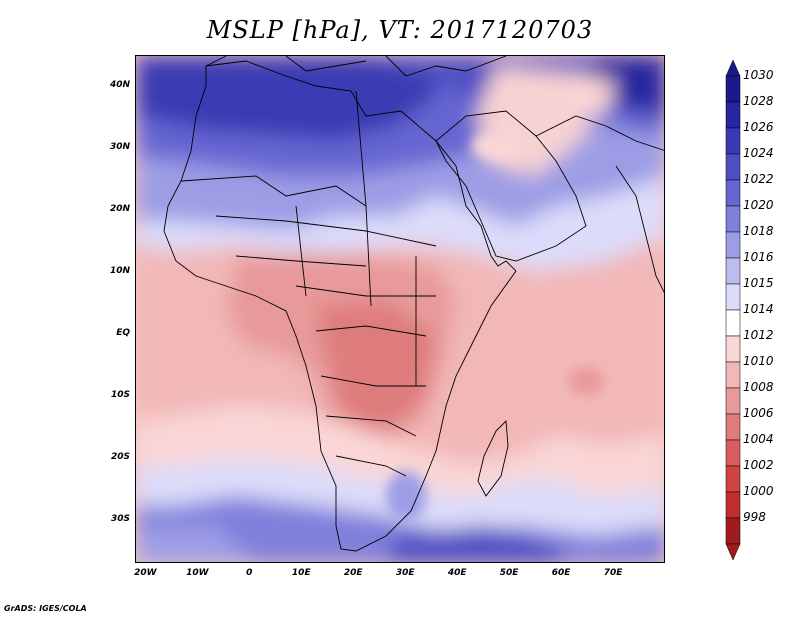 The width and height of the screenshot is (800, 618). What do you see at coordinates (405, 573) in the screenshot?
I see `lon-label: 30E` at bounding box center [405, 573].